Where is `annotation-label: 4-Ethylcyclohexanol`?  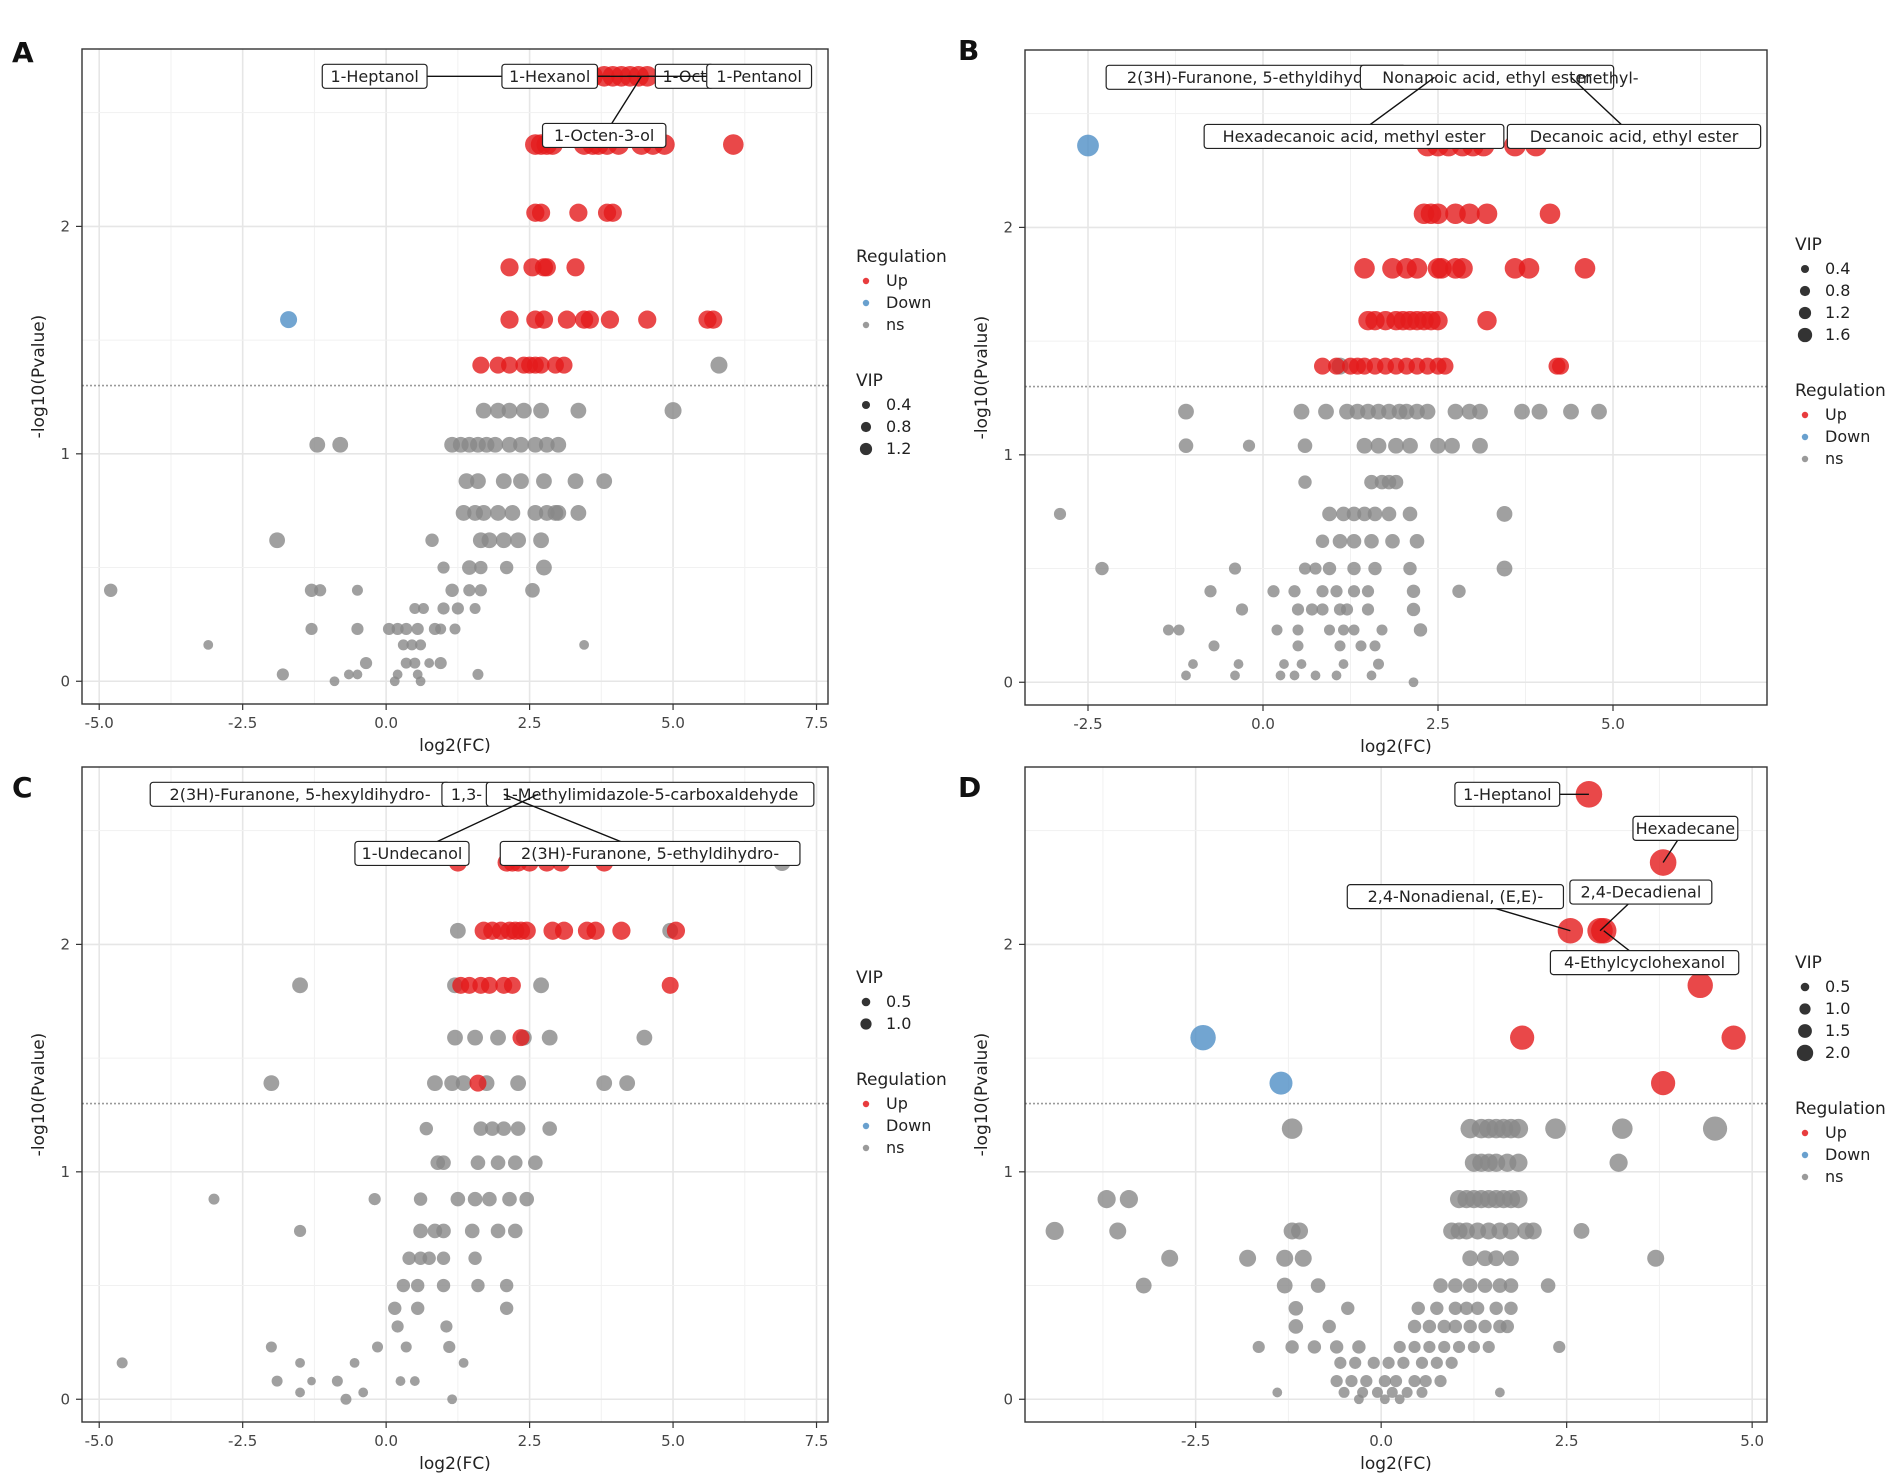
annotation-label: 4-Ethylcyclohexanol is located at coordinates (1644, 962).